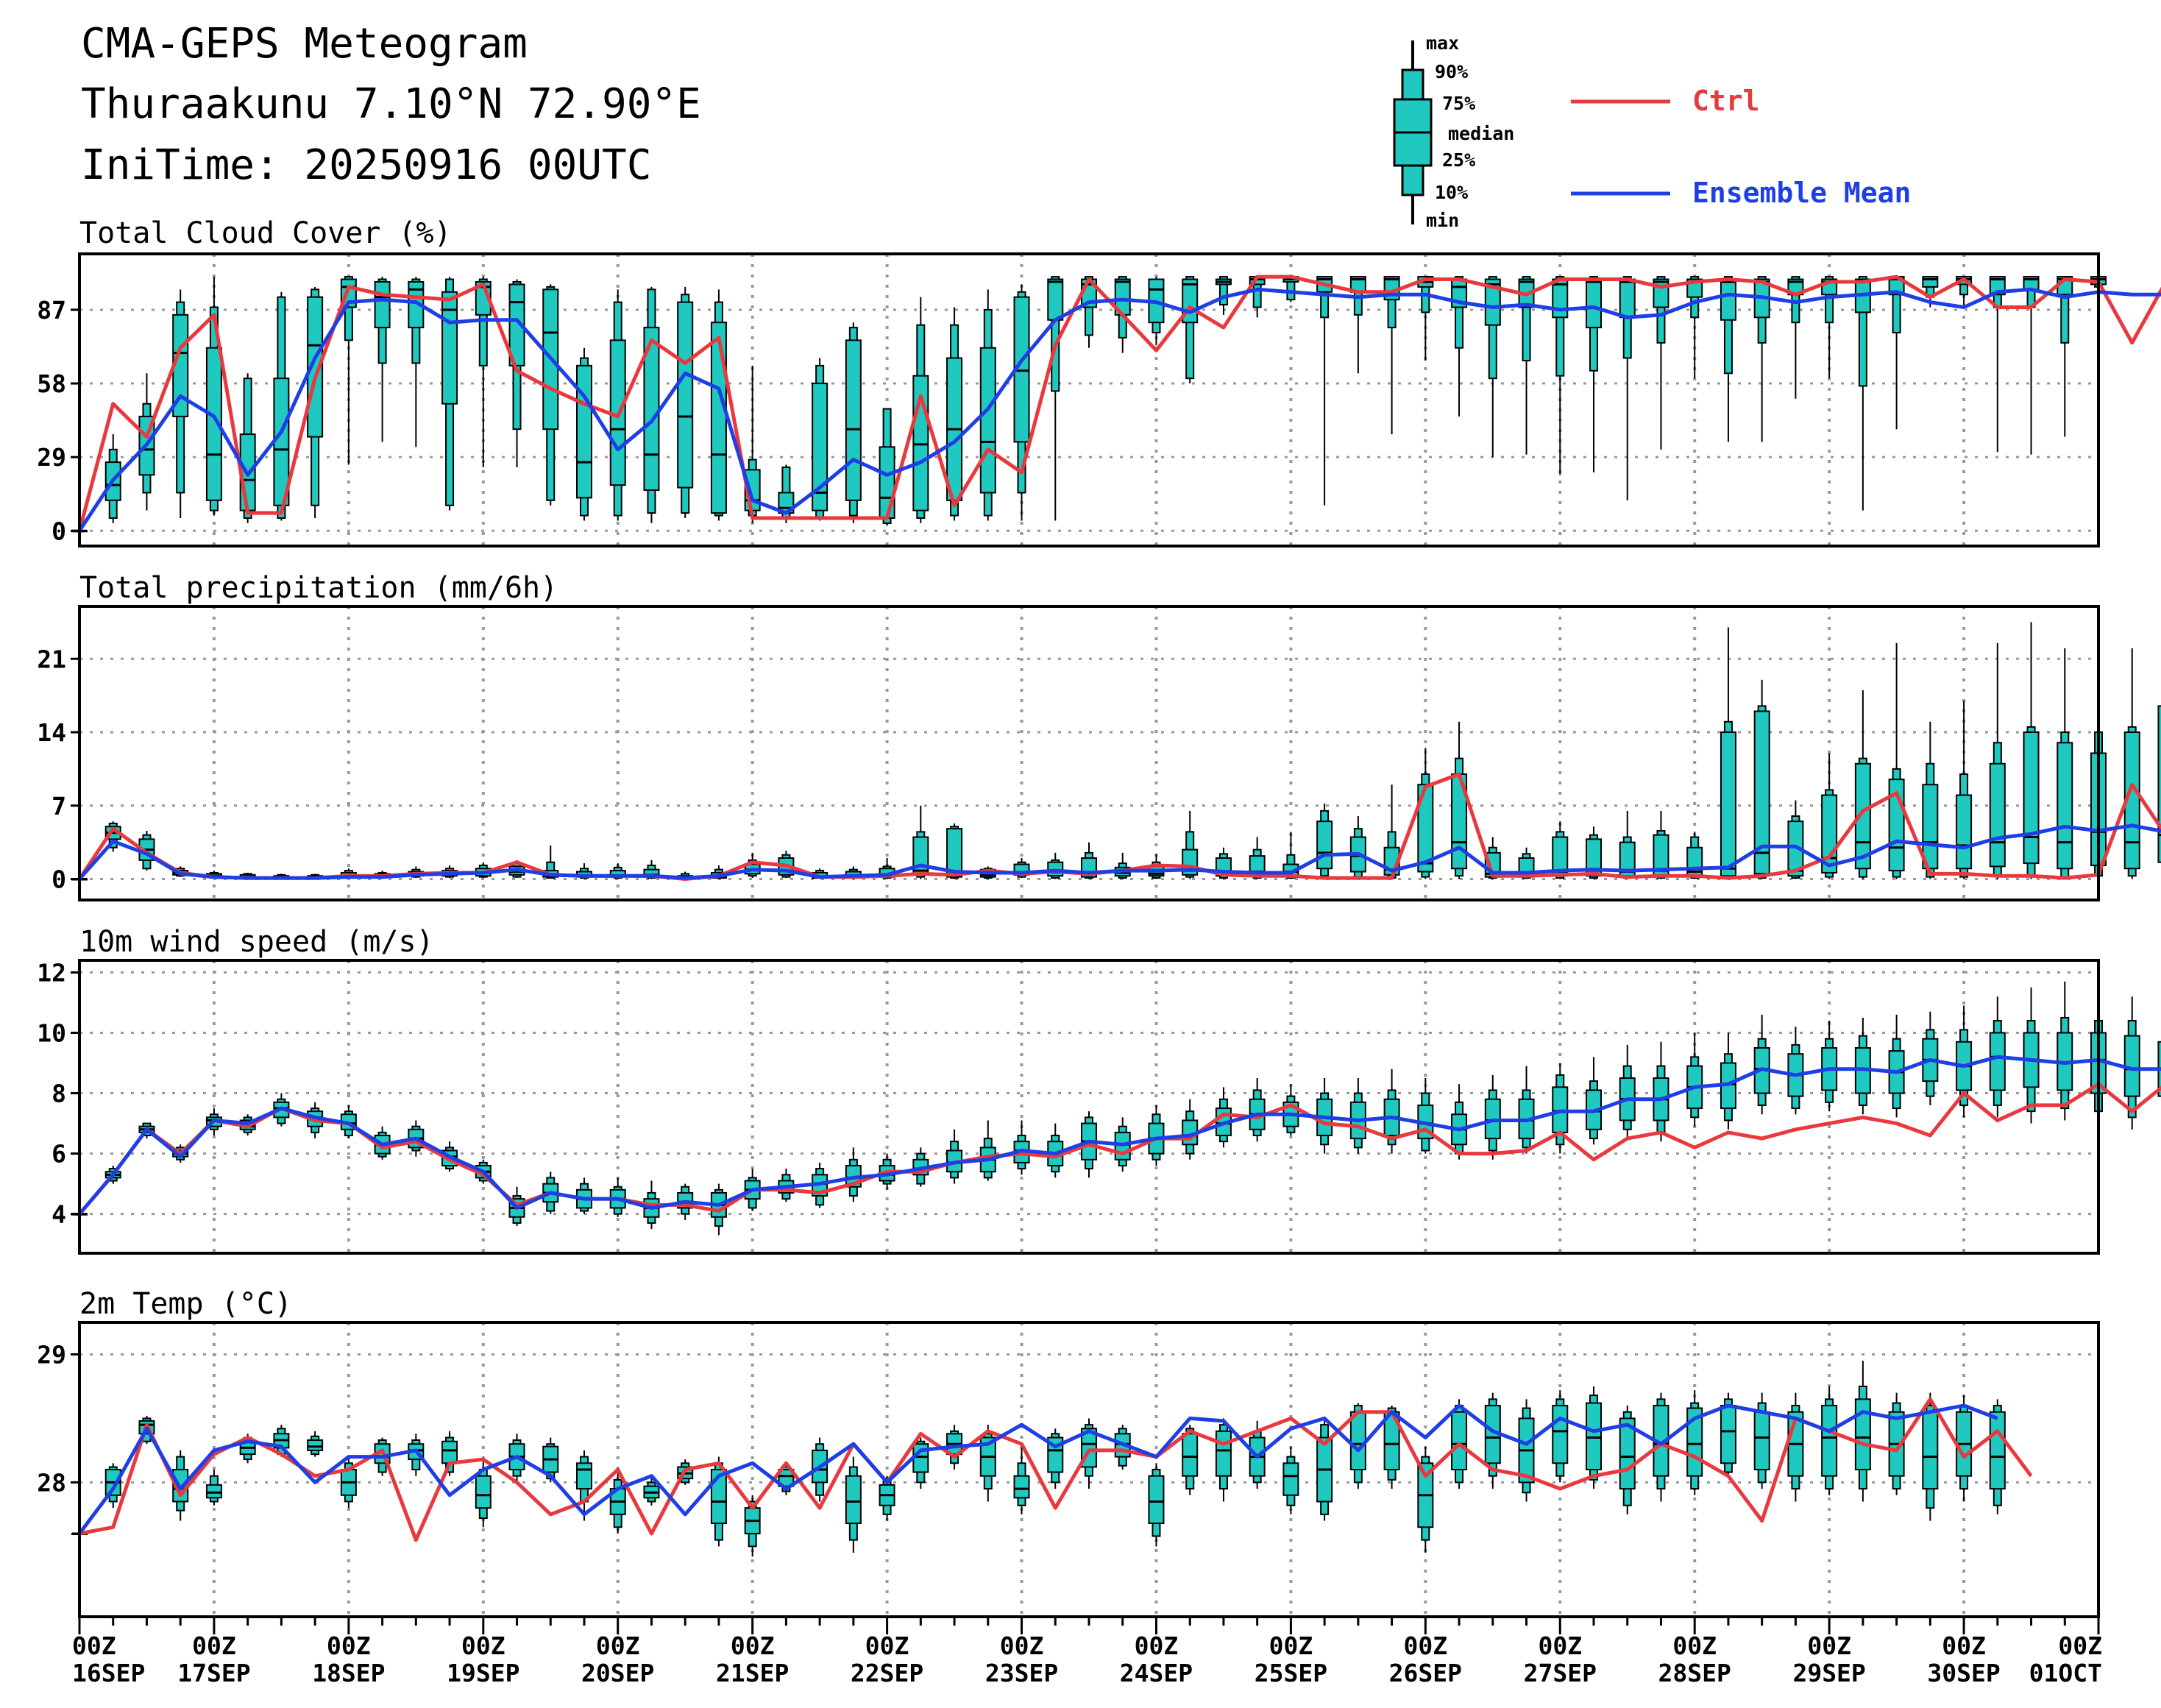 Image resolution: width=2161 pixels, height=1708 pixels. I want to click on x-tick-label-date: 26SEP, so click(1425, 1673).